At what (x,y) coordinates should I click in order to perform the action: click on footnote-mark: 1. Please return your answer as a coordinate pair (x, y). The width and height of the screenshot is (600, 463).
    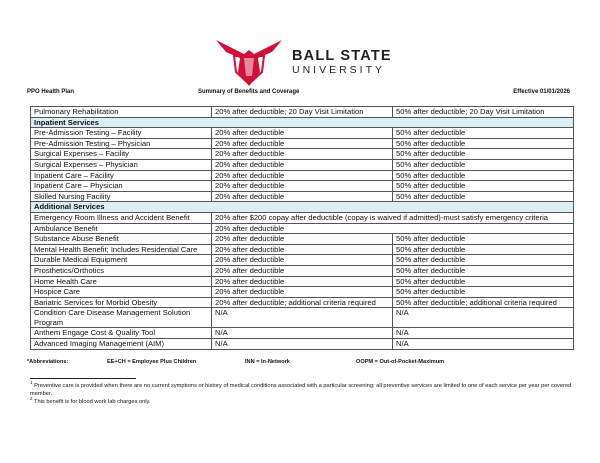
    Looking at the image, I should click on (31, 382).